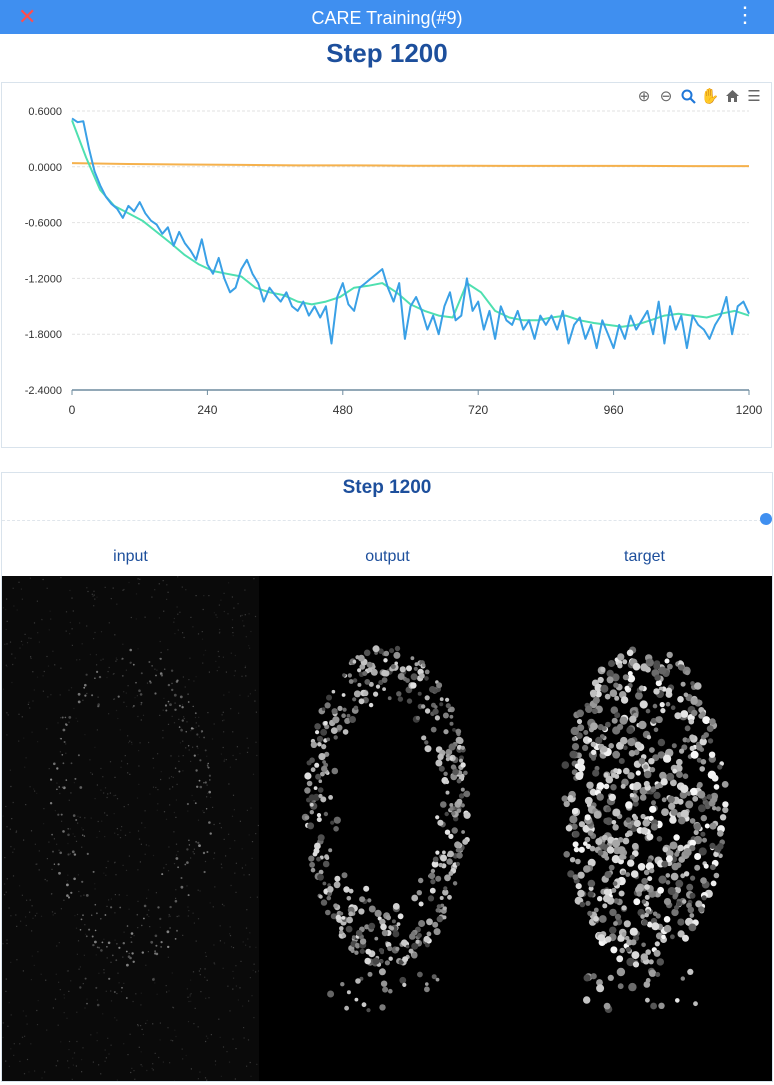 This screenshot has height=1085, width=774. I want to click on chart-toolbar: ⊕ ⊖ ✋ ☰, so click(699, 96).